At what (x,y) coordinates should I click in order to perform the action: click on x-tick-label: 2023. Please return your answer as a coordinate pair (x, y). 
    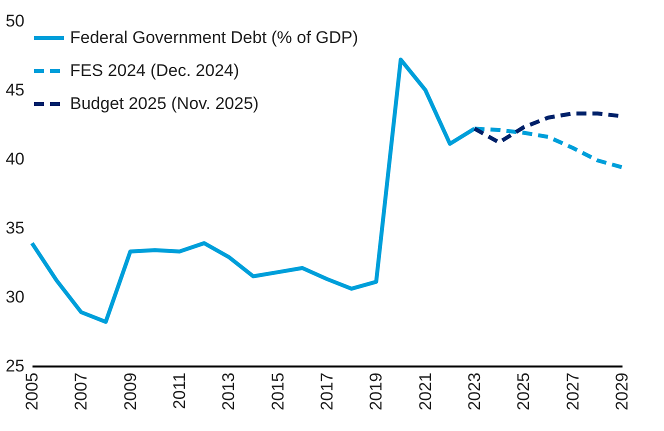
    Looking at the image, I should click on (474, 391).